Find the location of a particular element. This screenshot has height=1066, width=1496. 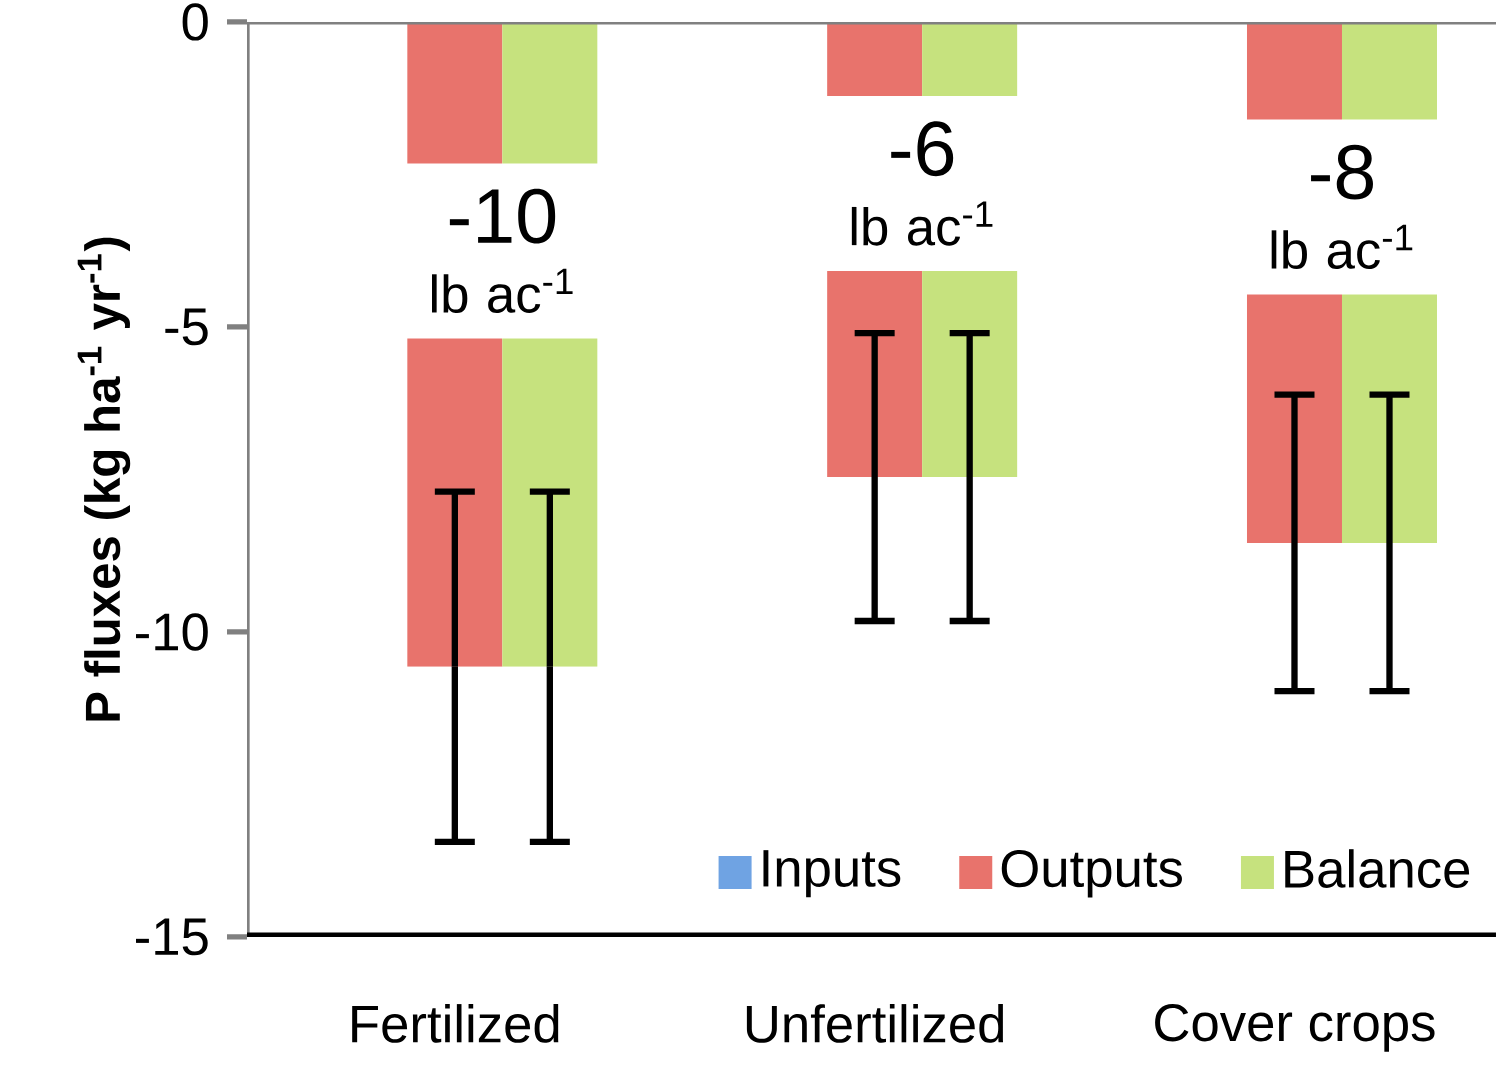

annotation: -6 is located at coordinates (922, 149).